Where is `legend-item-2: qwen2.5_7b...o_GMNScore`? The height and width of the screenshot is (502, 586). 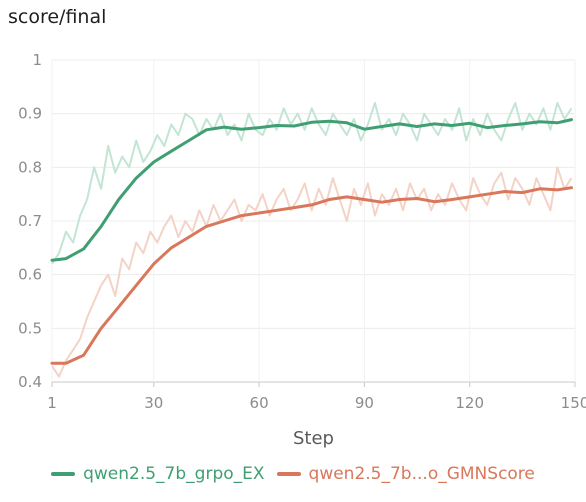 legend-item-2: qwen2.5_7b...o_GMNScore is located at coordinates (405, 474).